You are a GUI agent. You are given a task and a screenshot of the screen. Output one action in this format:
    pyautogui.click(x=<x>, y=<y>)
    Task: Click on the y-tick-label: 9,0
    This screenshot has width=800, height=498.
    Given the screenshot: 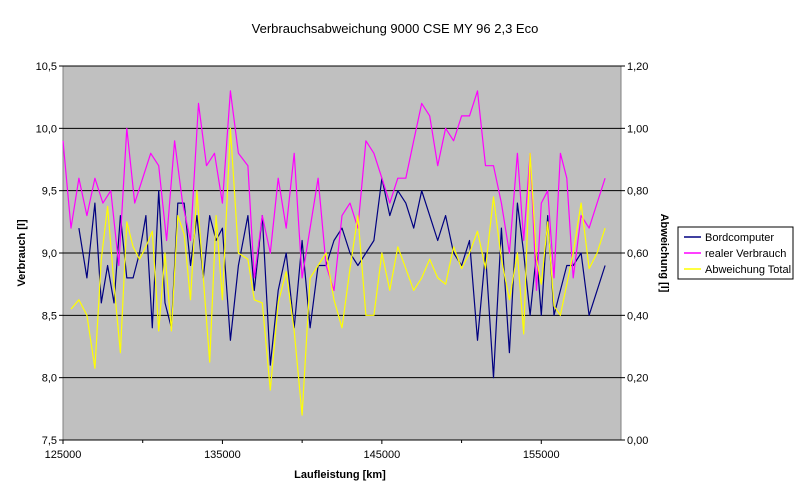 What is the action you would take?
    pyautogui.click(x=49, y=254)
    